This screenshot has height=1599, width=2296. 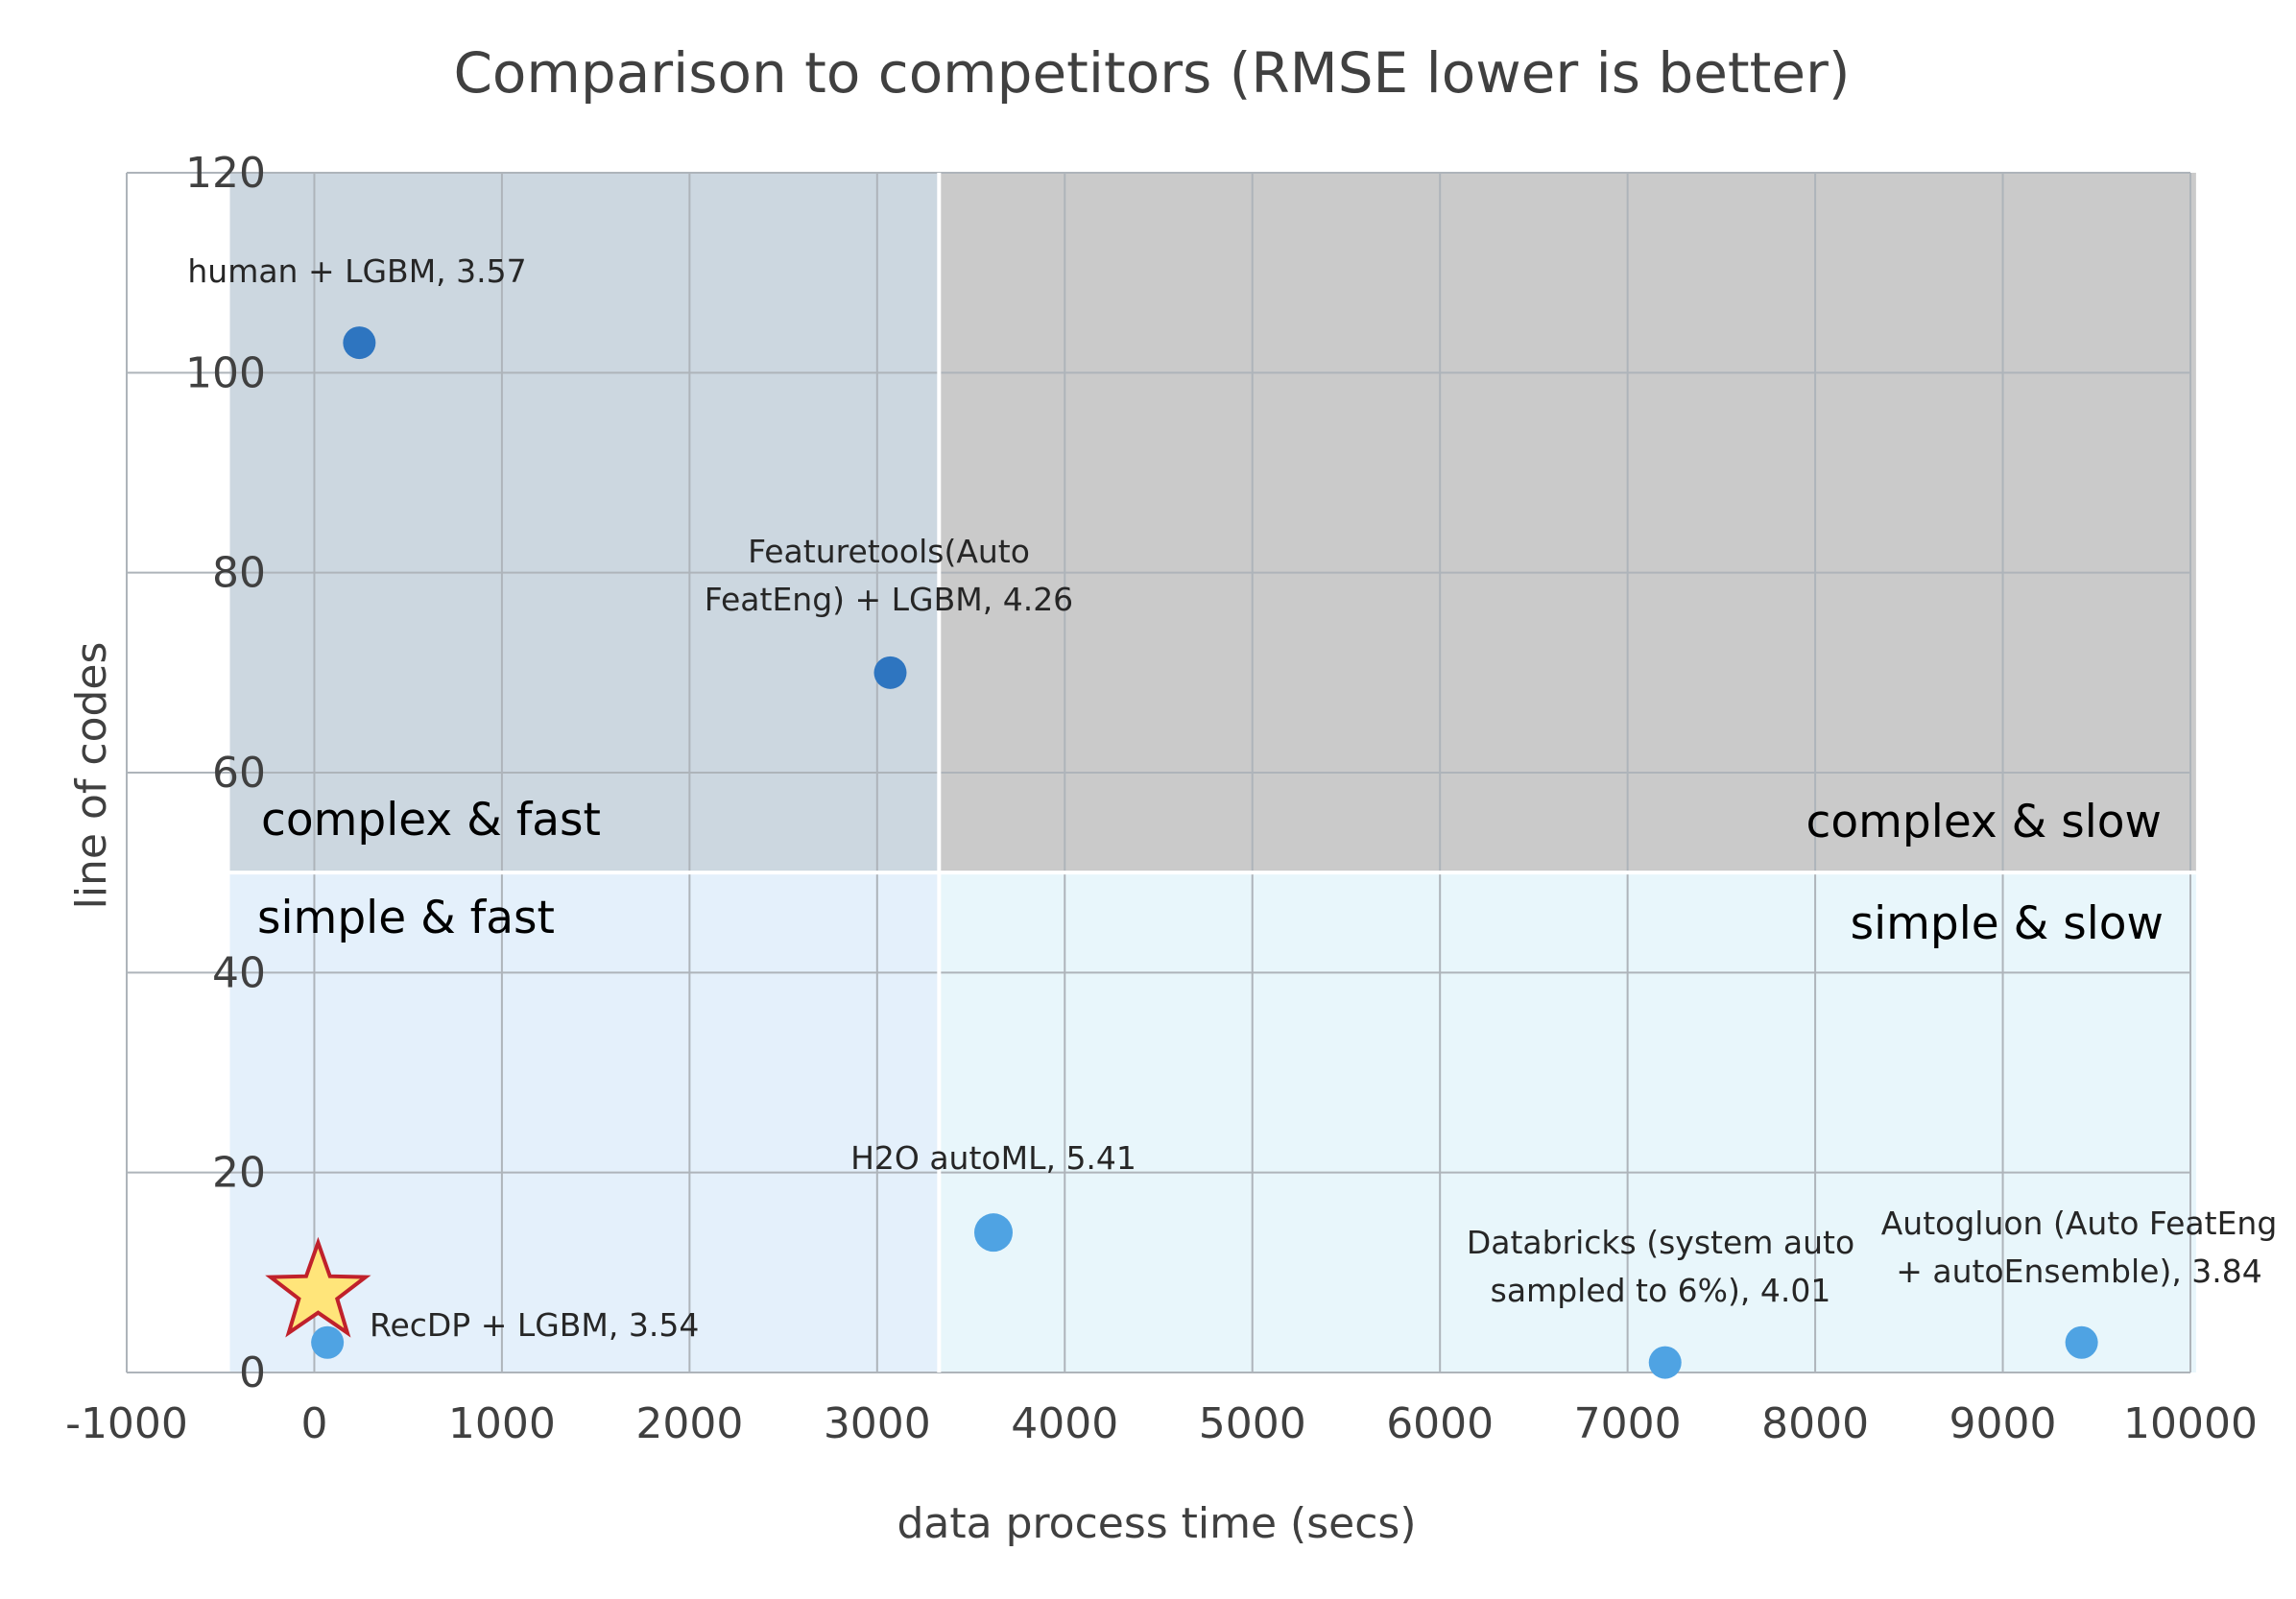 What do you see at coordinates (1157, 1523) in the screenshot?
I see `x-axis-label: data process time (secs)` at bounding box center [1157, 1523].